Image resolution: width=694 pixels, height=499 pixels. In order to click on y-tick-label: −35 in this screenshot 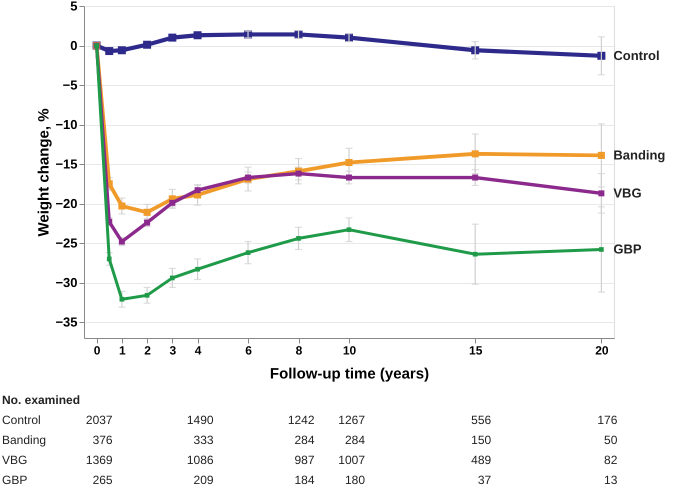, I will do `click(66, 322)`.